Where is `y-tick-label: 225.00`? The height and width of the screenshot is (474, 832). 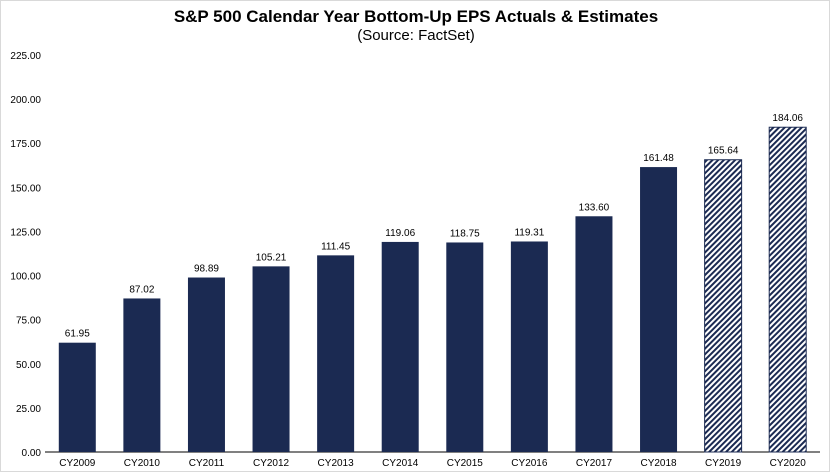 y-tick-label: 225.00 is located at coordinates (25, 56).